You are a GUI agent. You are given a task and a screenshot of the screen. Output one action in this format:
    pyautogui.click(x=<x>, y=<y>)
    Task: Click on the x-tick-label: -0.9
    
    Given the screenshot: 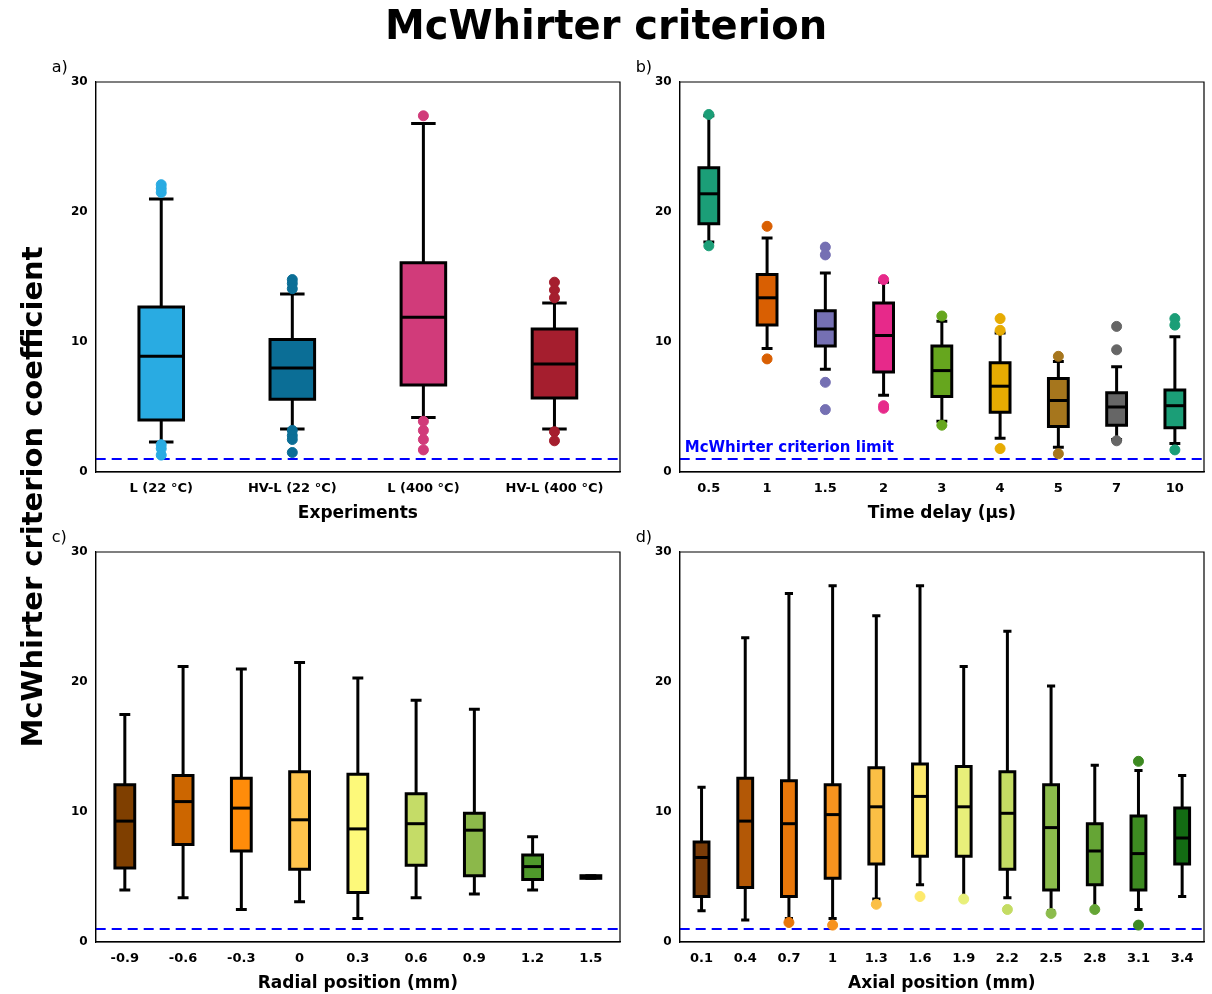 What is the action you would take?
    pyautogui.click(x=125, y=958)
    